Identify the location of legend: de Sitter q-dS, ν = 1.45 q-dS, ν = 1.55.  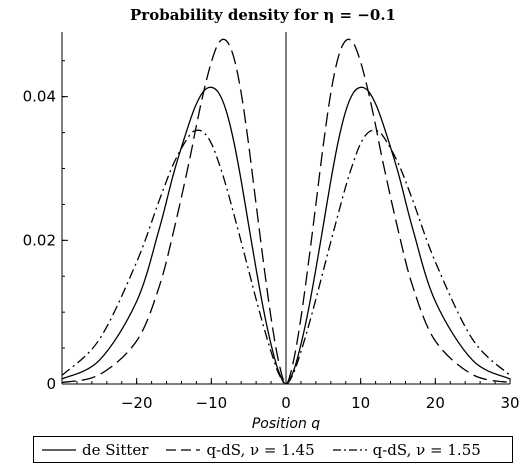
(273, 449).